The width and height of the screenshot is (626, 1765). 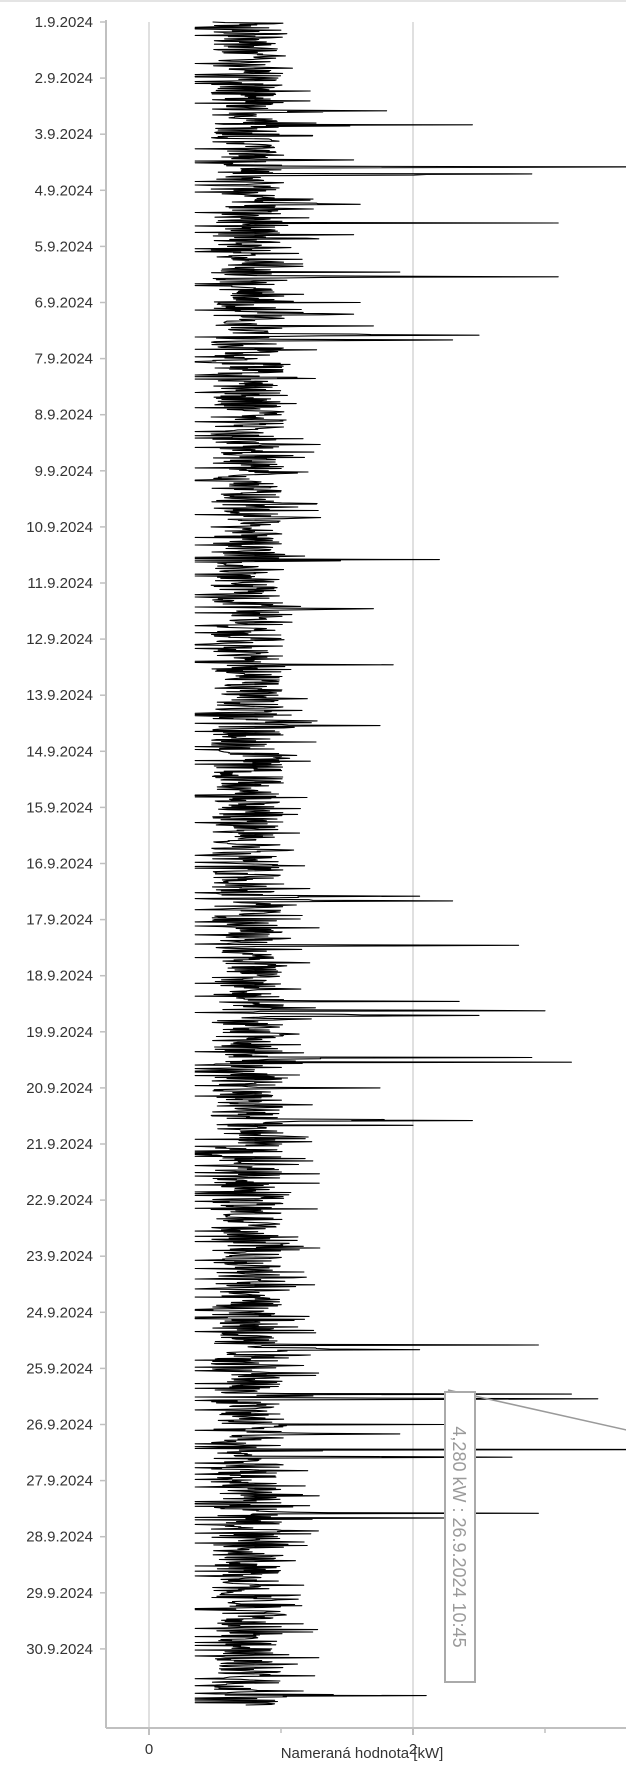 I want to click on x-tick-label-0: 0, so click(x=149, y=1749).